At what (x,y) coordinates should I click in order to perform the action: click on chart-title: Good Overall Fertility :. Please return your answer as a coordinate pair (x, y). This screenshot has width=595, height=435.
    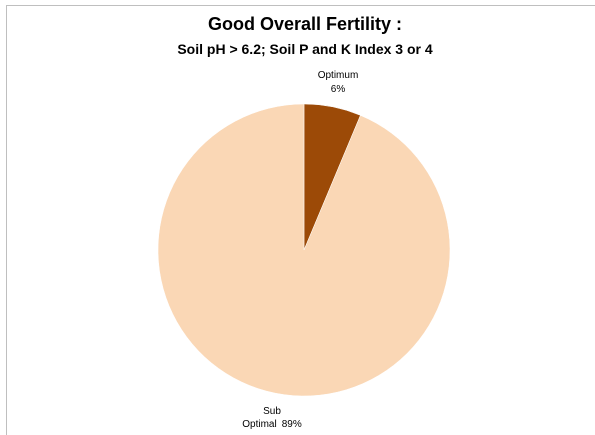
    Looking at the image, I should click on (305, 24).